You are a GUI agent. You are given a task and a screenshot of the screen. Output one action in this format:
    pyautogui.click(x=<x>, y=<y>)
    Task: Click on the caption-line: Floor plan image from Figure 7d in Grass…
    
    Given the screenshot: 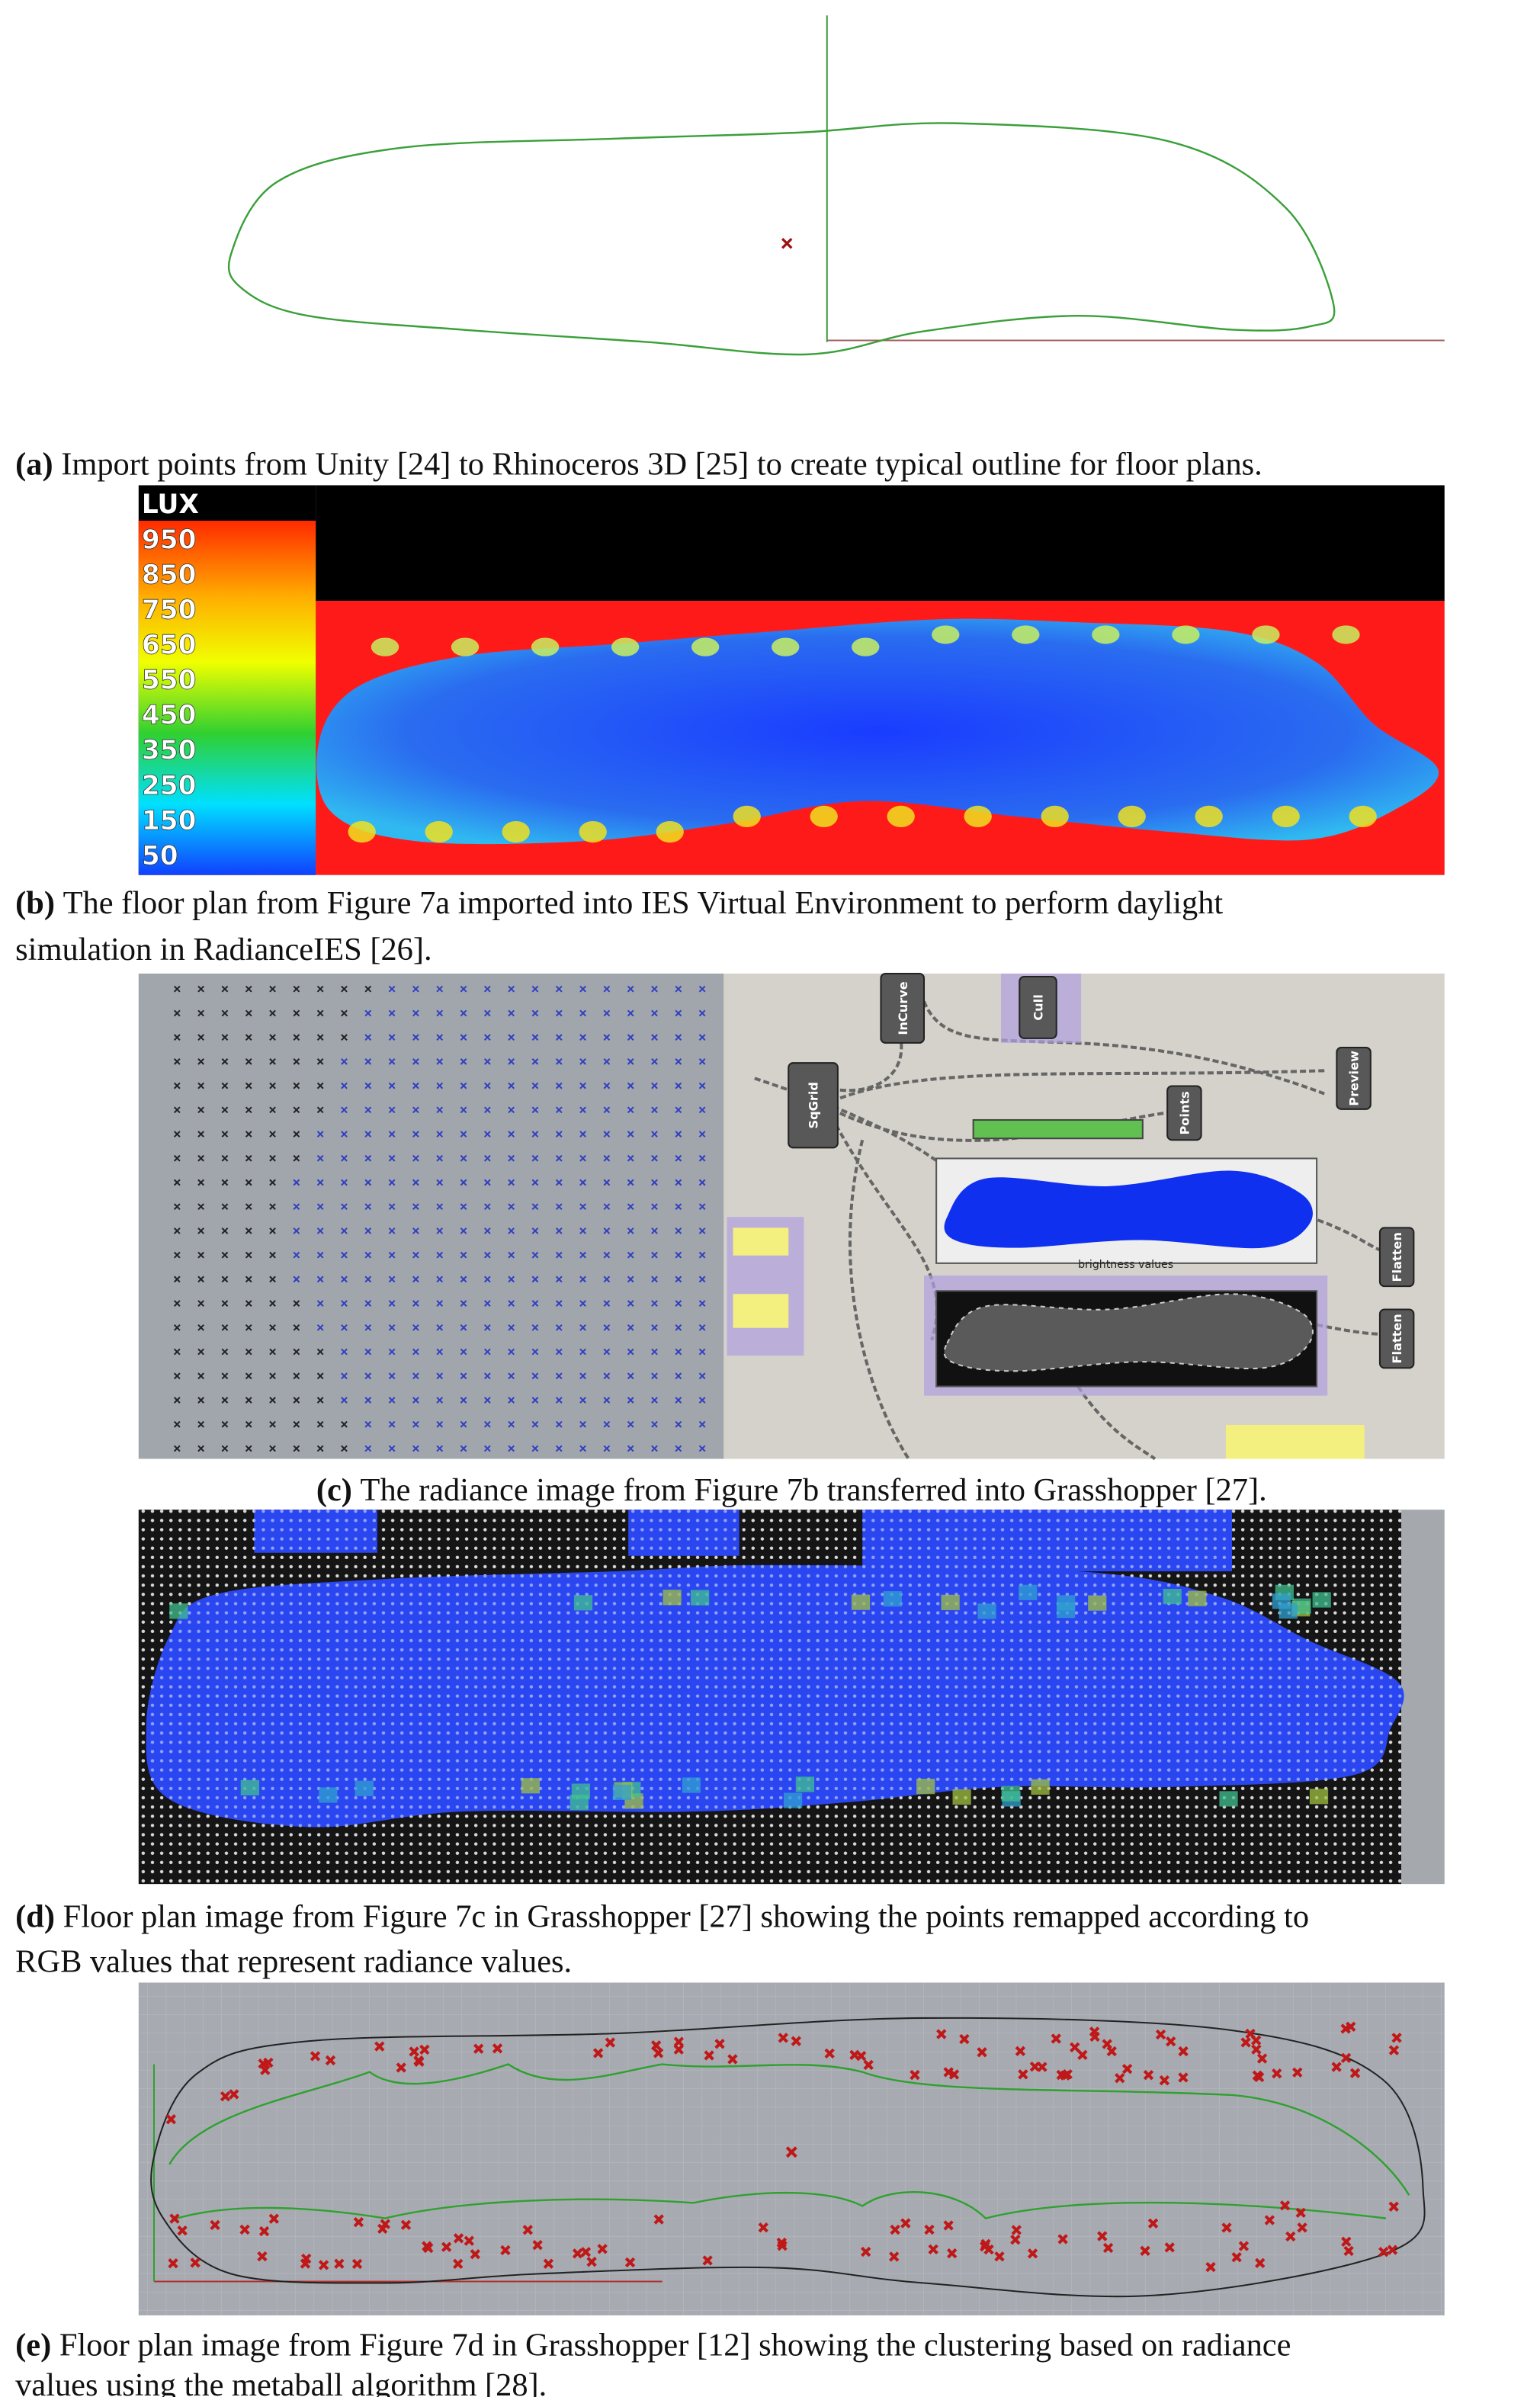 What is the action you would take?
    pyautogui.click(x=675, y=2345)
    